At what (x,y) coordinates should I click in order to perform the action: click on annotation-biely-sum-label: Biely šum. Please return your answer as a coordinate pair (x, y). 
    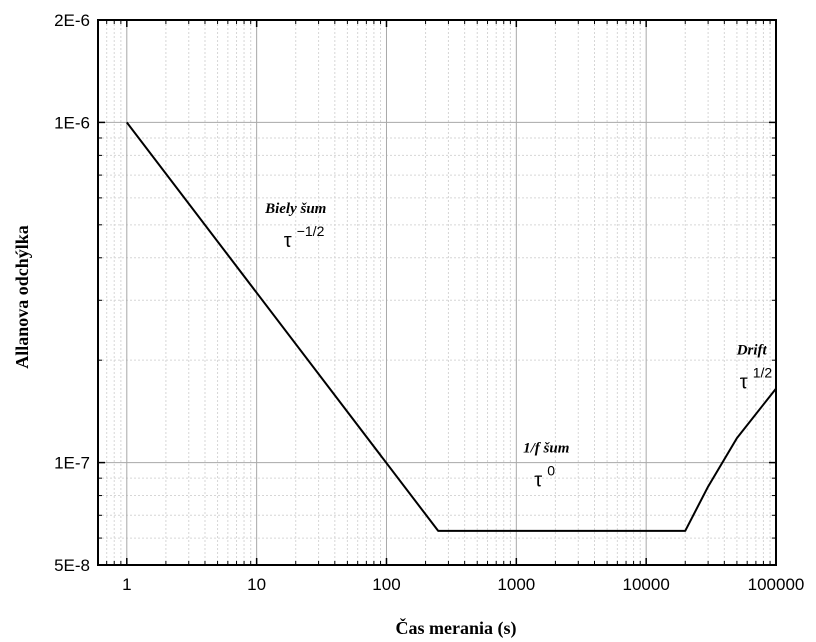
    Looking at the image, I should click on (295, 209).